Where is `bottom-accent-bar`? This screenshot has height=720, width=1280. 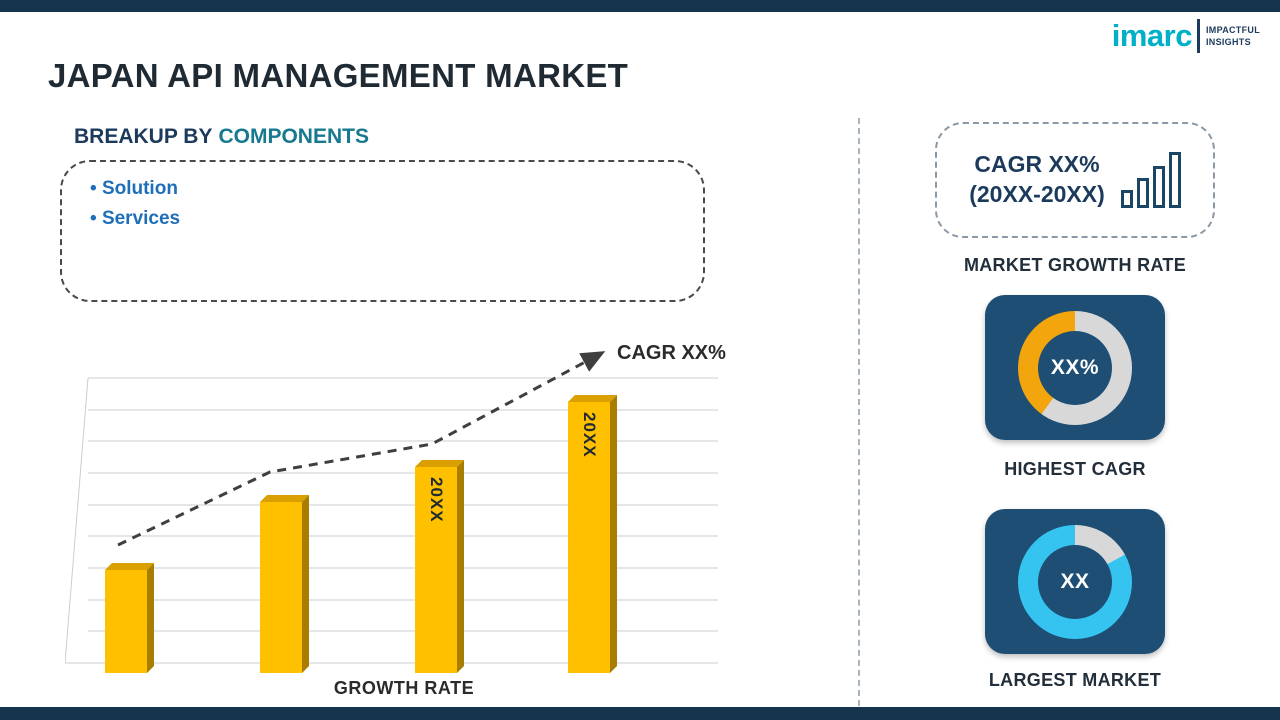
bottom-accent-bar is located at coordinates (640, 713).